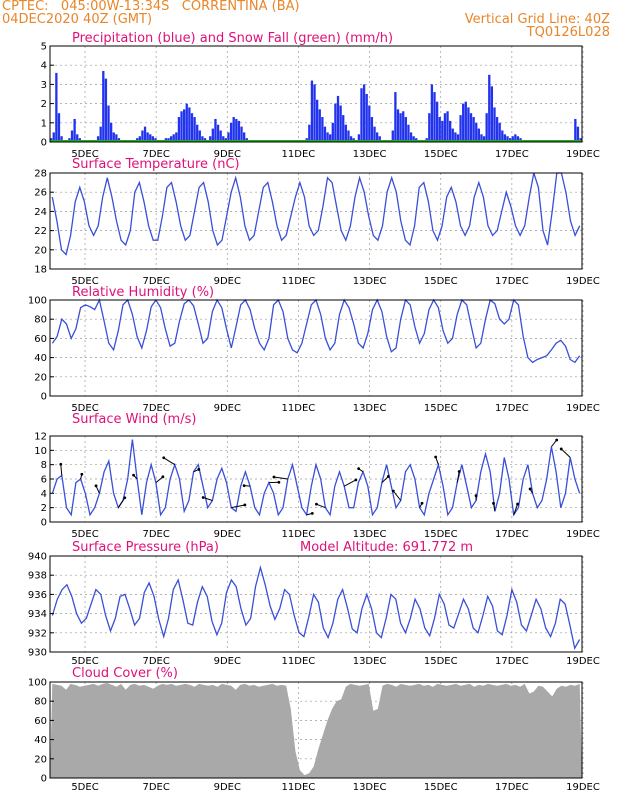 This screenshot has height=800, width=618. What do you see at coordinates (40, 193) in the screenshot?
I see `y-tick-label: 26` at bounding box center [40, 193].